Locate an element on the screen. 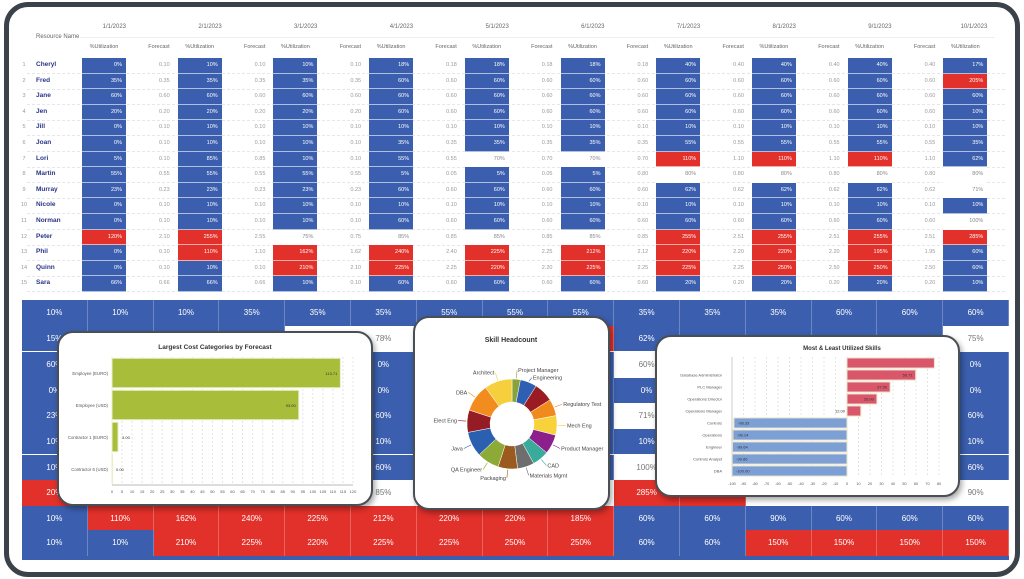  x-tick-label: 10 is located at coordinates (858, 484).